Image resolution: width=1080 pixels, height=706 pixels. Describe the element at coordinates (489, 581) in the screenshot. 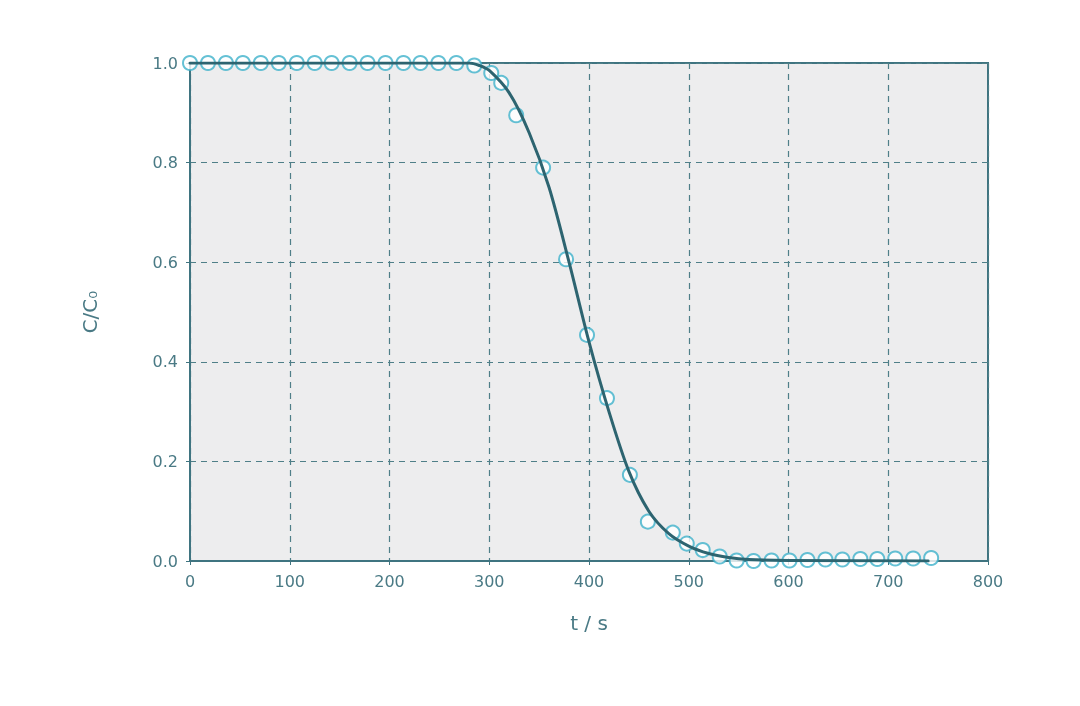

I see `x-tick-label: 300` at that location.